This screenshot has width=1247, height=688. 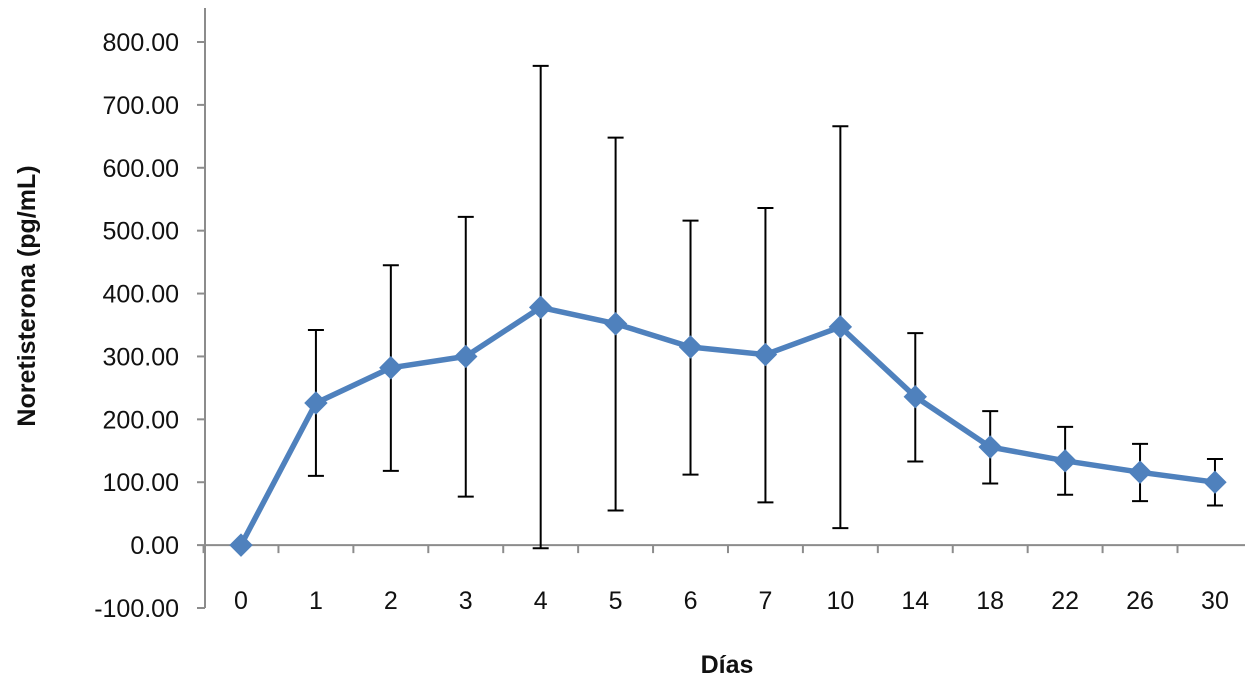 What do you see at coordinates (391, 601) in the screenshot?
I see `x-tick-label: 2` at bounding box center [391, 601].